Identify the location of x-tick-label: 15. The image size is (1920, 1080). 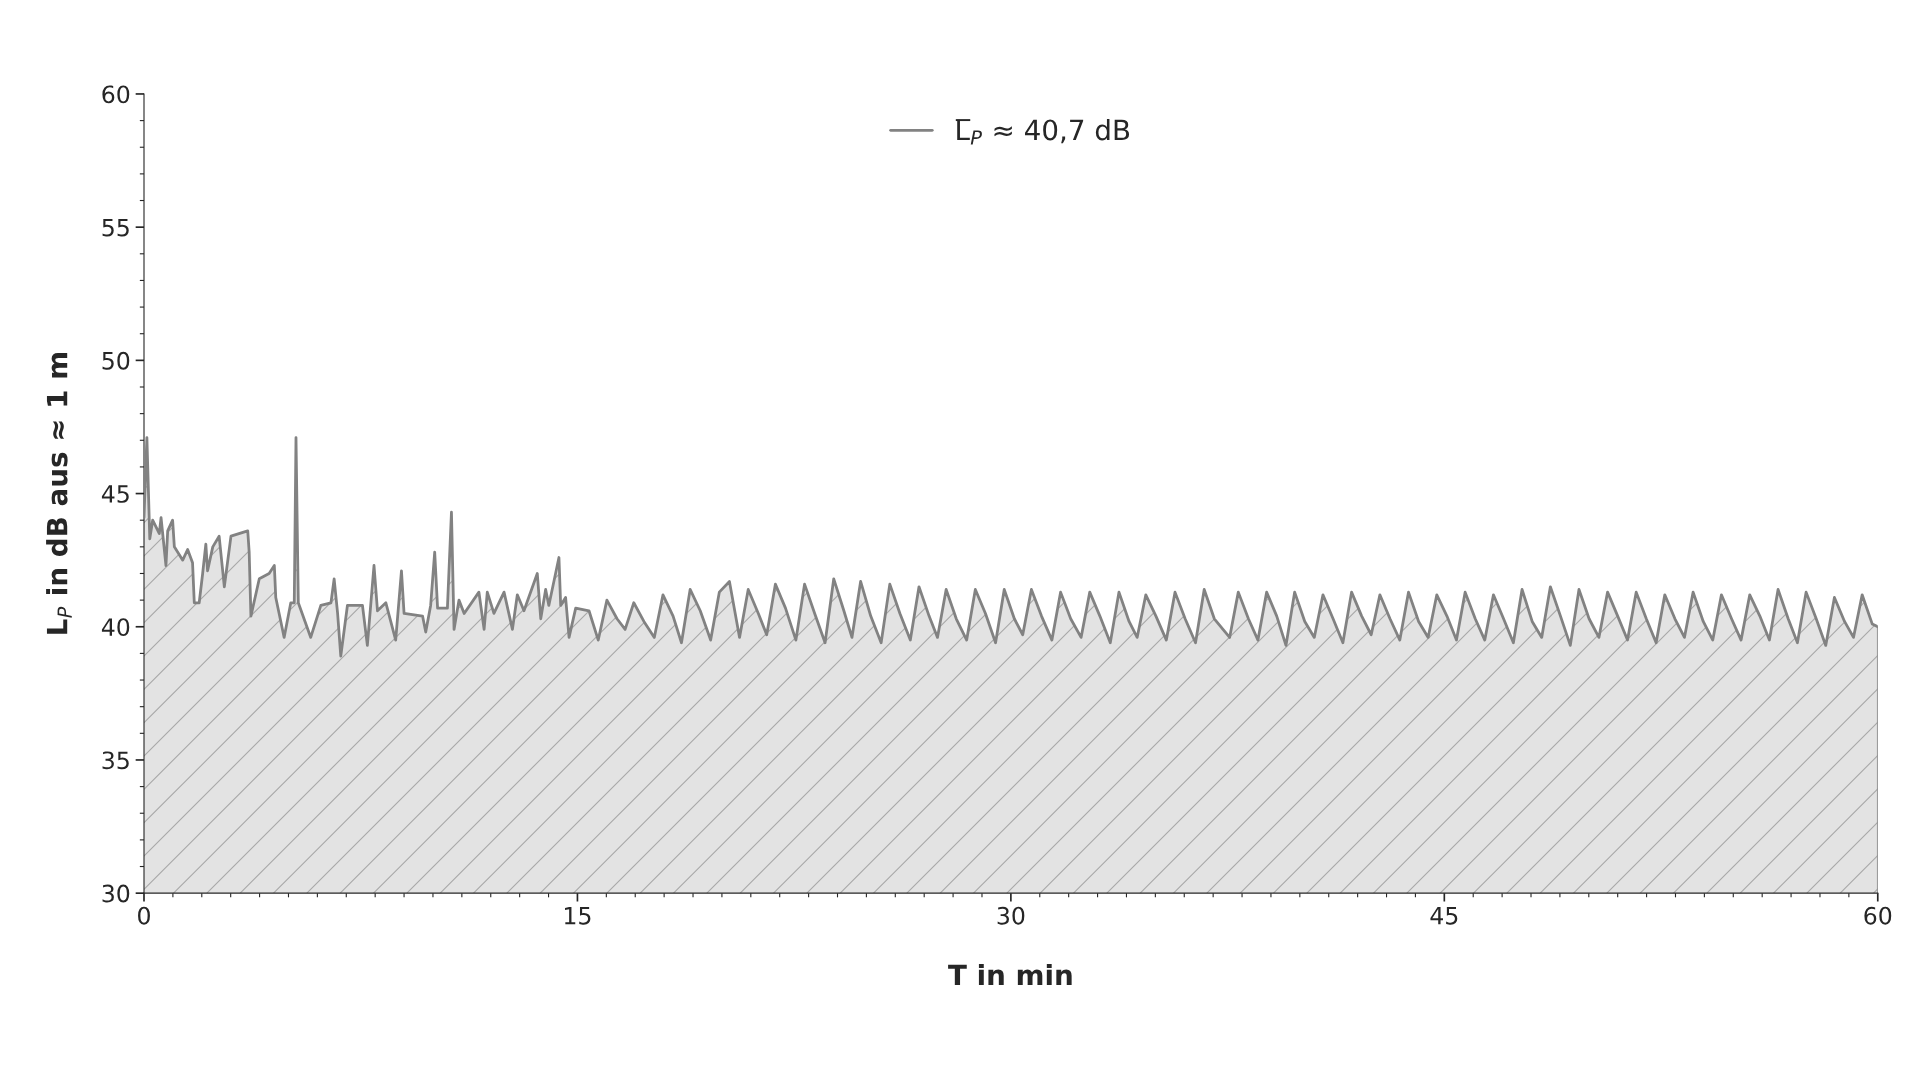
(578, 916).